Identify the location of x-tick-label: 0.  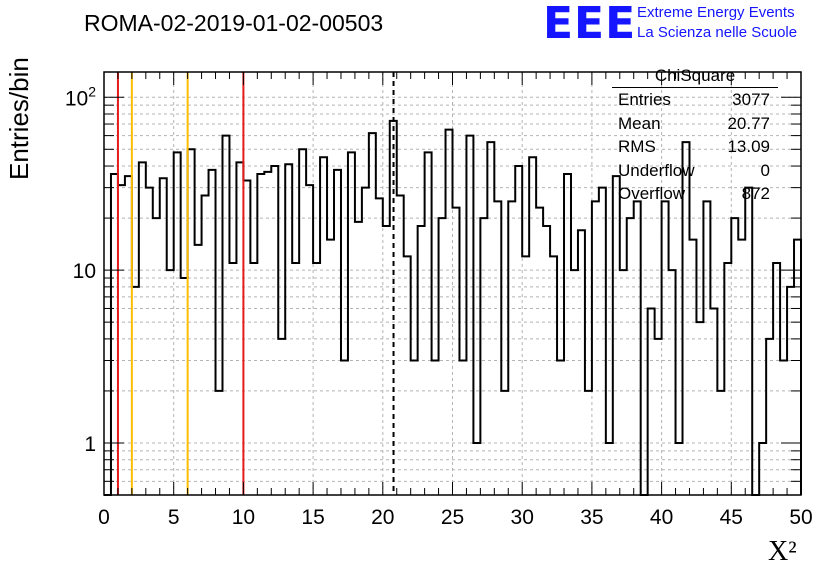
(104, 517).